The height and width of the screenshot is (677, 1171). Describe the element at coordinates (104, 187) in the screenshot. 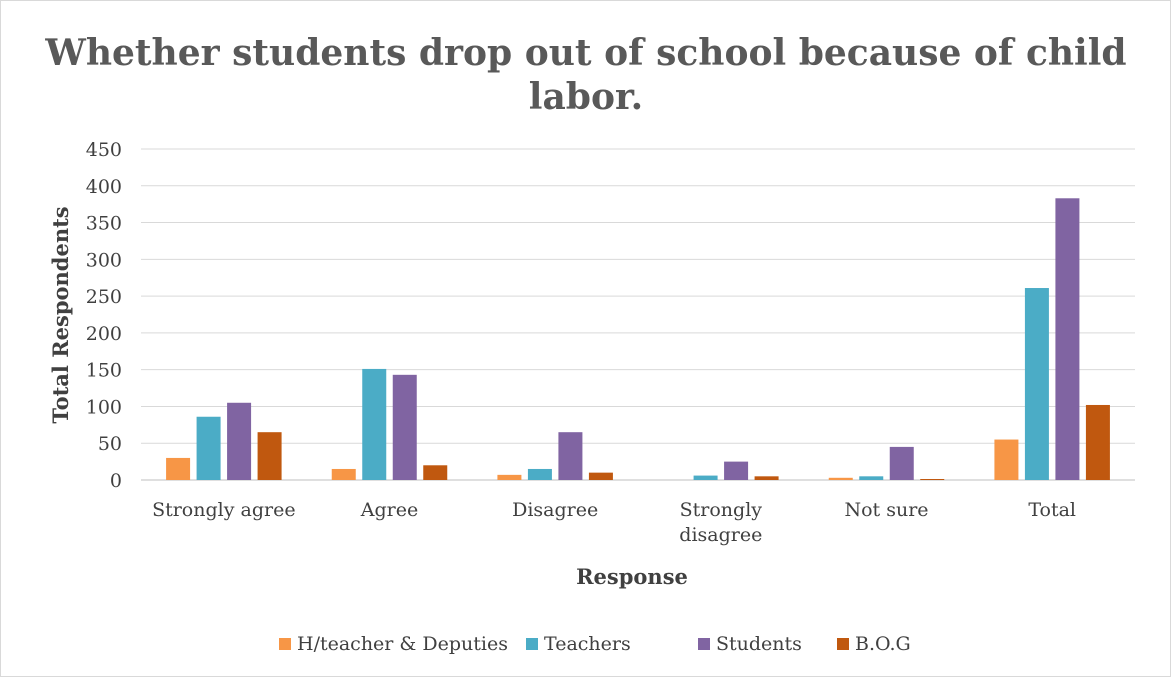

I see `y-tick-label: 400` at that location.